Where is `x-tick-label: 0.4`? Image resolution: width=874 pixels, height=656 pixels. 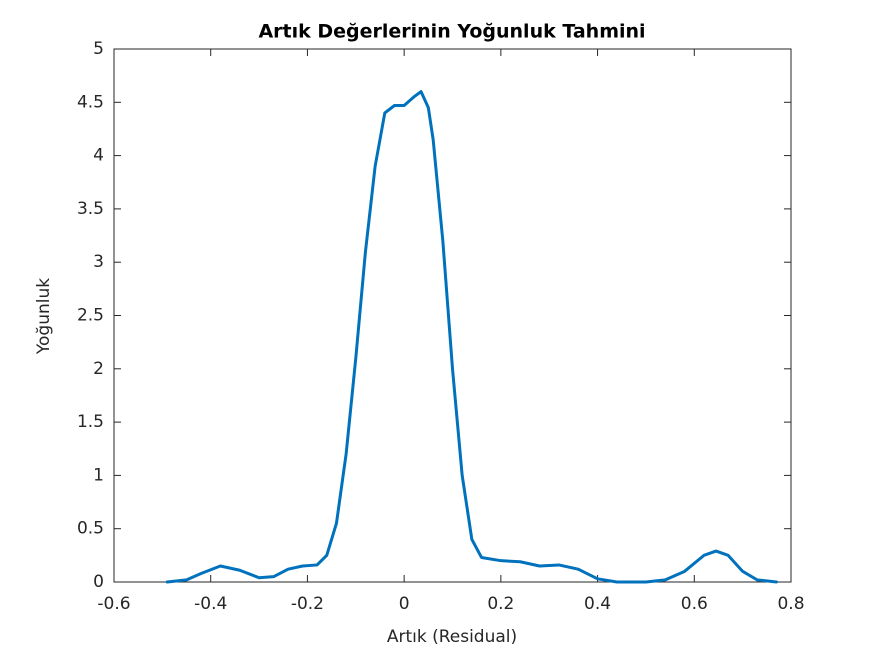 x-tick-label: 0.4 is located at coordinates (597, 604).